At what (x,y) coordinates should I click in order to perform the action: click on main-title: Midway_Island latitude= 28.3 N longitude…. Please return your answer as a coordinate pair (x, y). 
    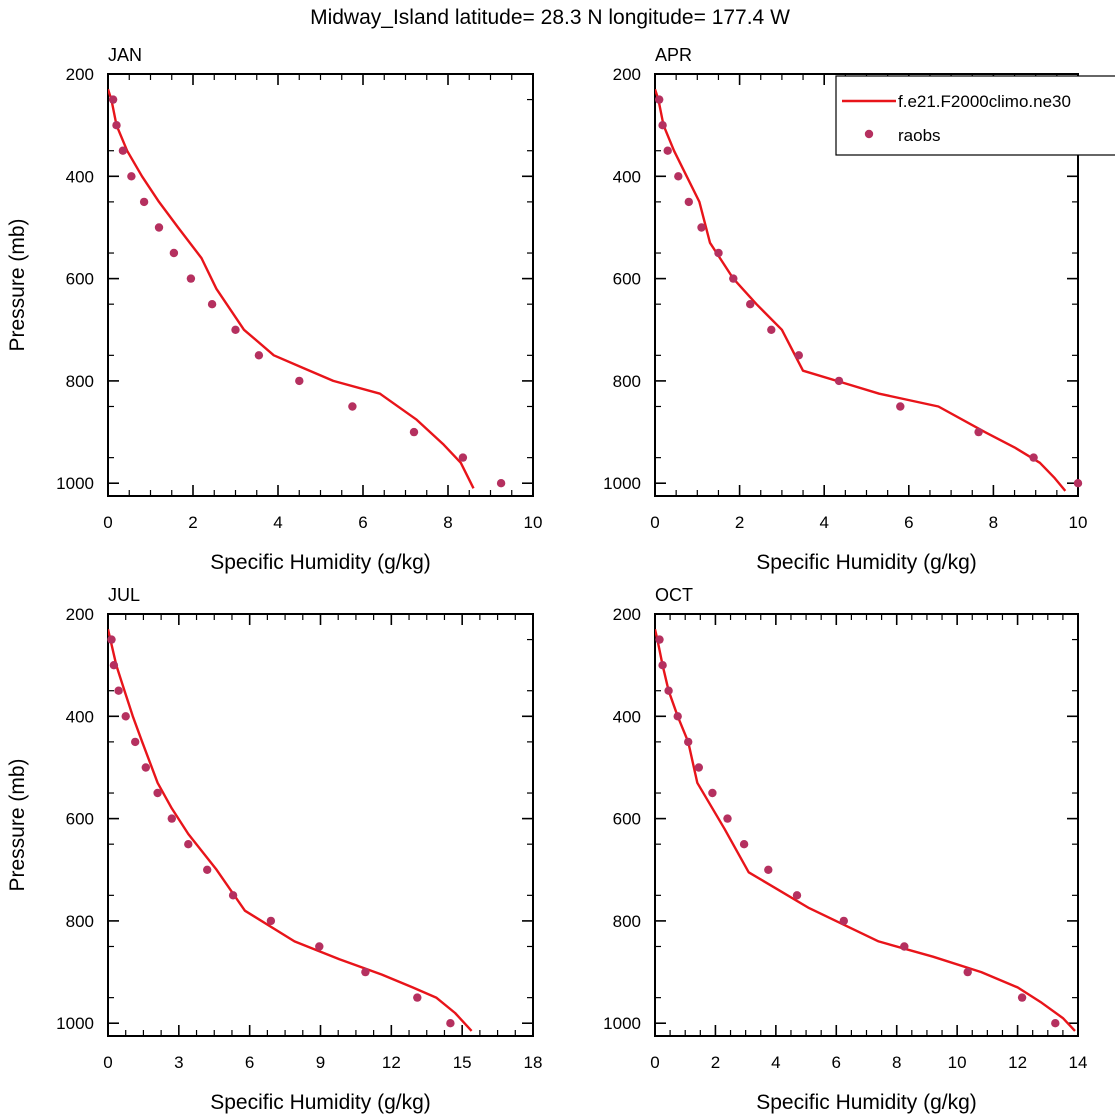
    Looking at the image, I should click on (550, 17).